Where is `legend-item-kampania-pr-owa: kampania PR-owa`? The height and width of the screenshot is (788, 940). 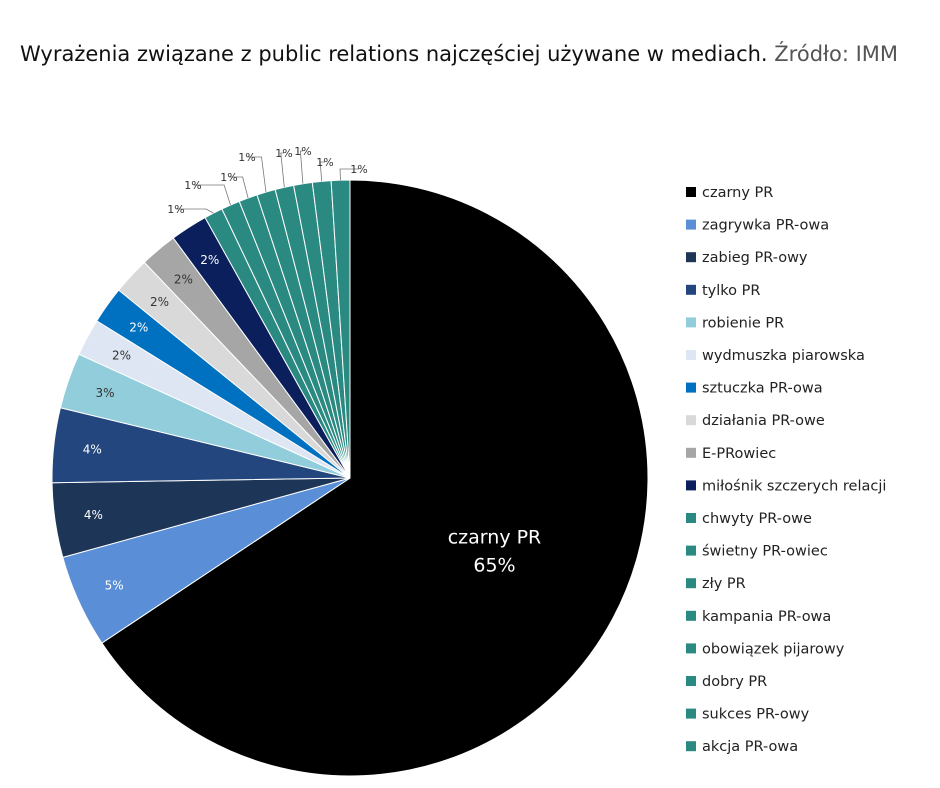
legend-item-kampania-pr-owa: kampania PR-owa is located at coordinates (758, 617).